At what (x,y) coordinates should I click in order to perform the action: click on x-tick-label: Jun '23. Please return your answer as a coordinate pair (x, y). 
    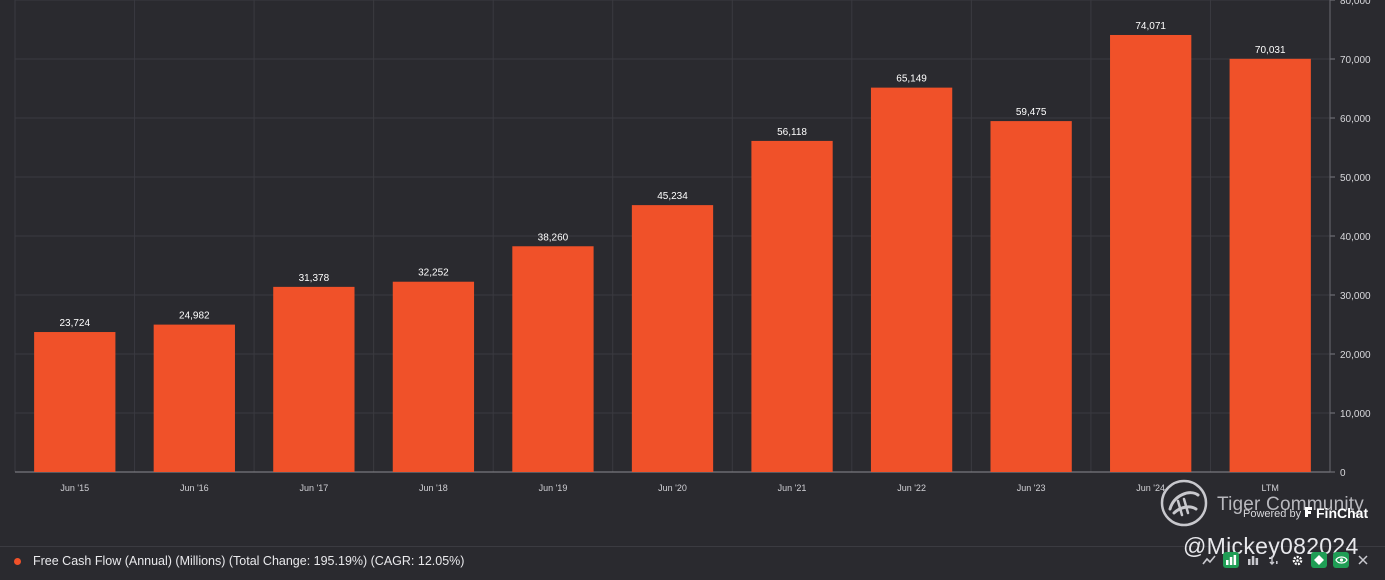
    Looking at the image, I should click on (1031, 488).